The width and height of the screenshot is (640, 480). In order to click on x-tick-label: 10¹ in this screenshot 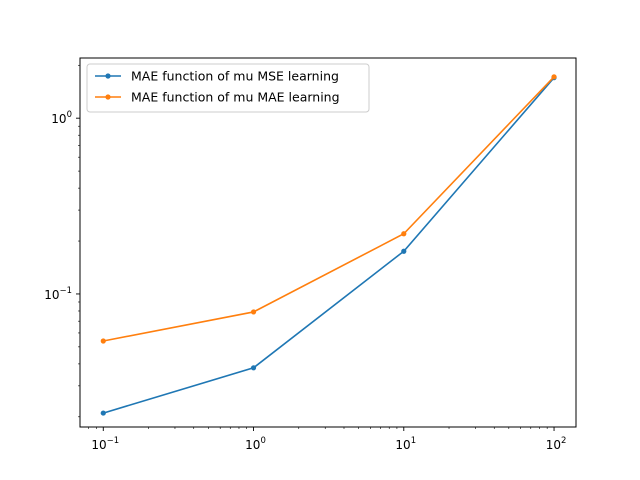, I will do `click(405, 444)`.